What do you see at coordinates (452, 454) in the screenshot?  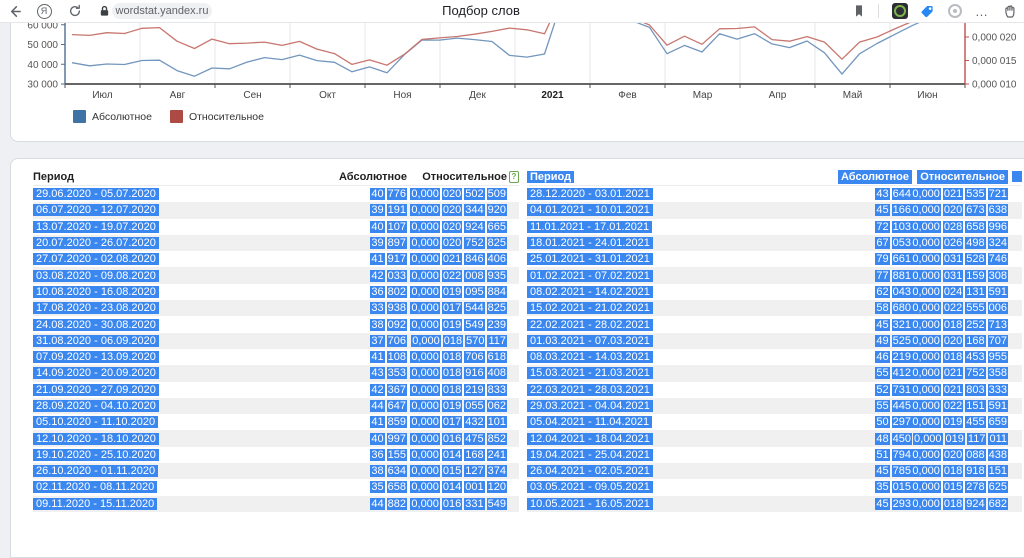 I see `value-chunk: 014` at bounding box center [452, 454].